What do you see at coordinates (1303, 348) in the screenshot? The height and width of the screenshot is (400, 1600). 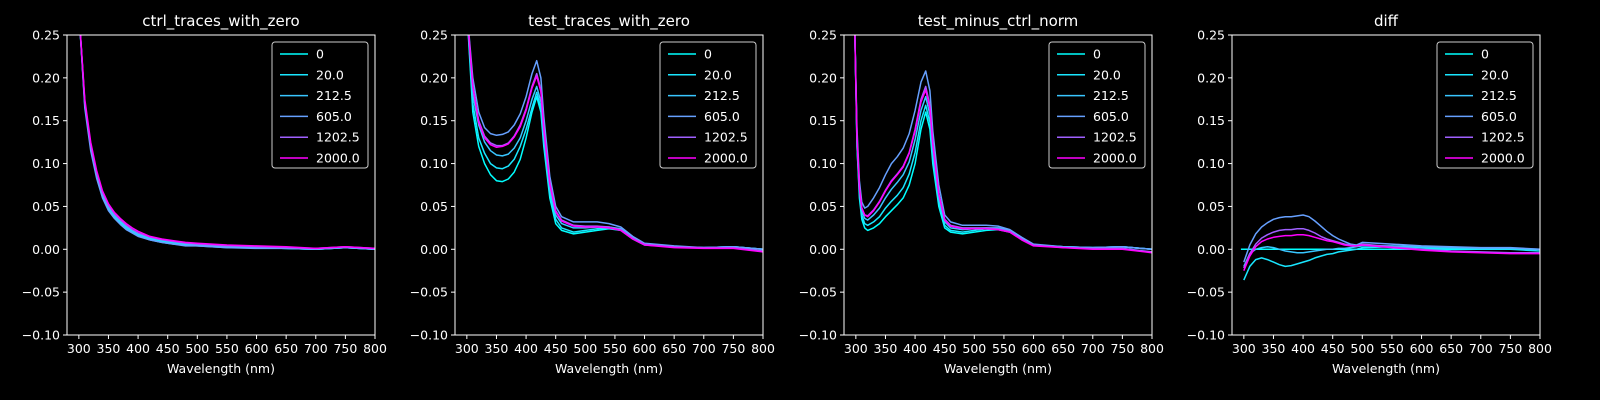 I see `x-tick-label: 400` at bounding box center [1303, 348].